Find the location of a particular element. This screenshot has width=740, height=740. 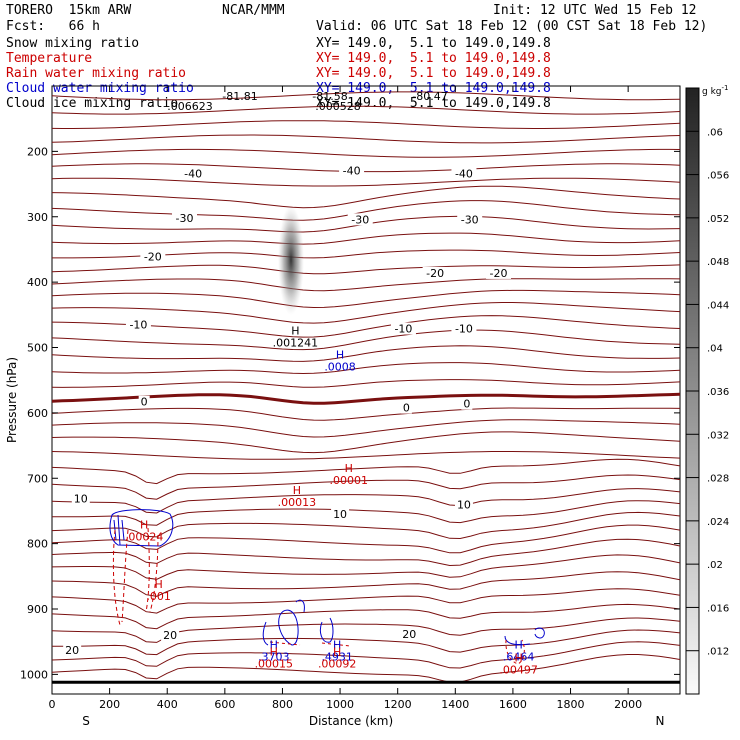

x-tick-label: 600 is located at coordinates (224, 704).